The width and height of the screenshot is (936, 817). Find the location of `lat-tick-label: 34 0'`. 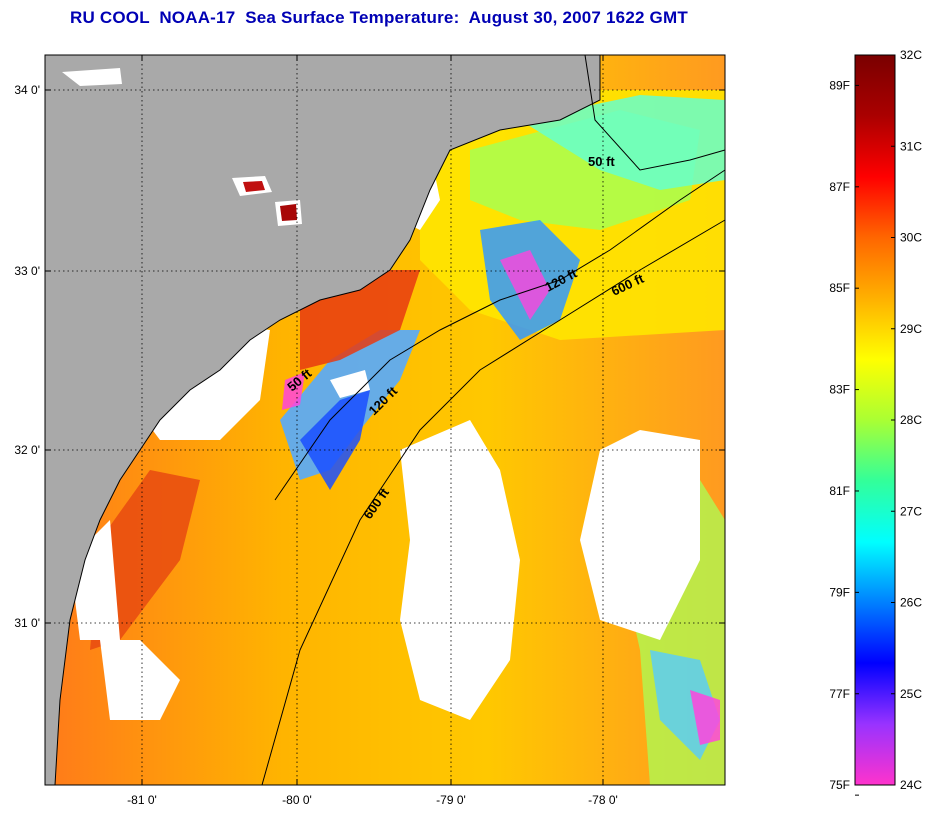

lat-tick-label: 34 0' is located at coordinates (27, 90).